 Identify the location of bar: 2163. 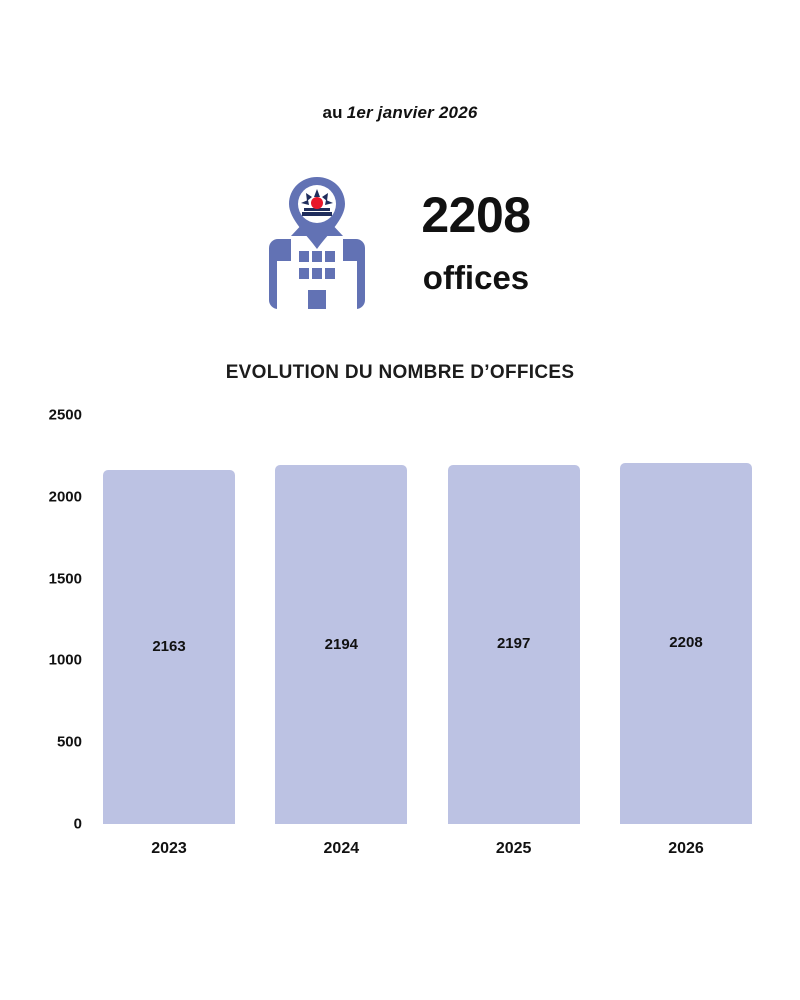
(169, 647).